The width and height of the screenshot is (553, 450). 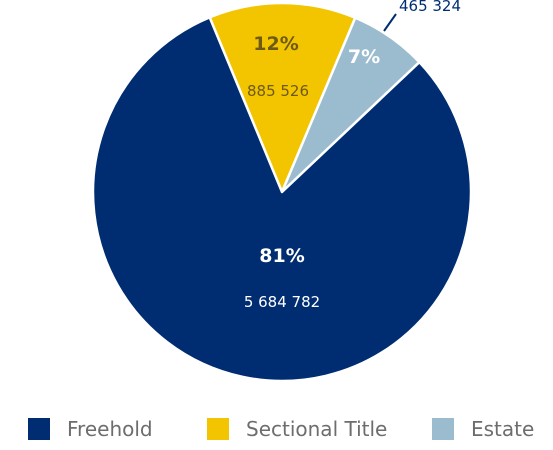 What do you see at coordinates (278, 91) in the screenshot?
I see `pie-value-label-sectional-title: 885 526` at bounding box center [278, 91].